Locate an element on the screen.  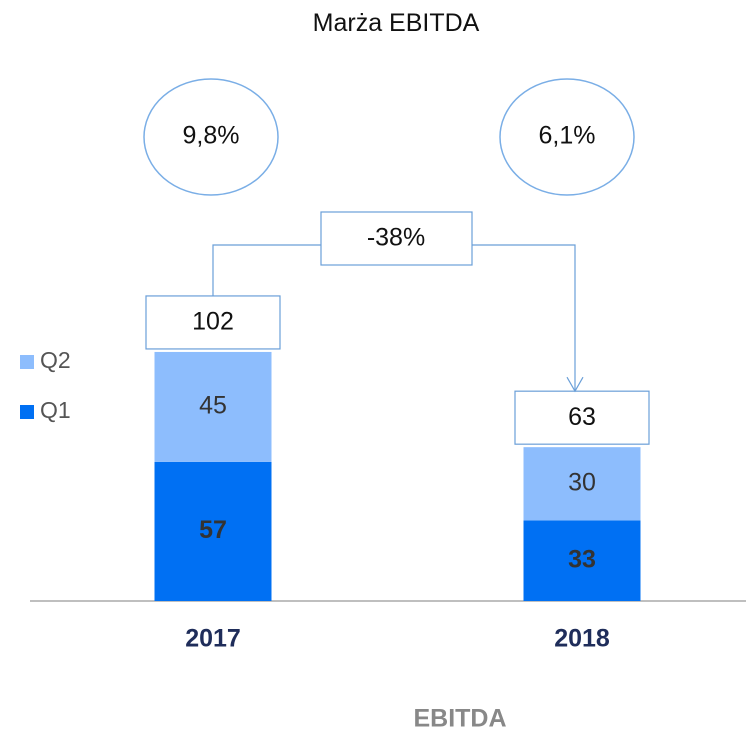
total-label: 63 is located at coordinates (582, 417).